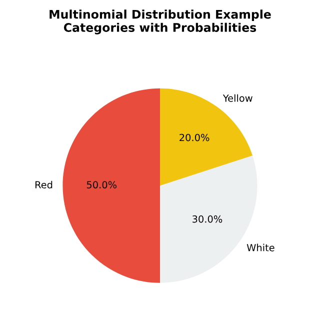 The width and height of the screenshot is (320, 320). What do you see at coordinates (195, 138) in the screenshot?
I see `data-label: 20.0%` at bounding box center [195, 138].